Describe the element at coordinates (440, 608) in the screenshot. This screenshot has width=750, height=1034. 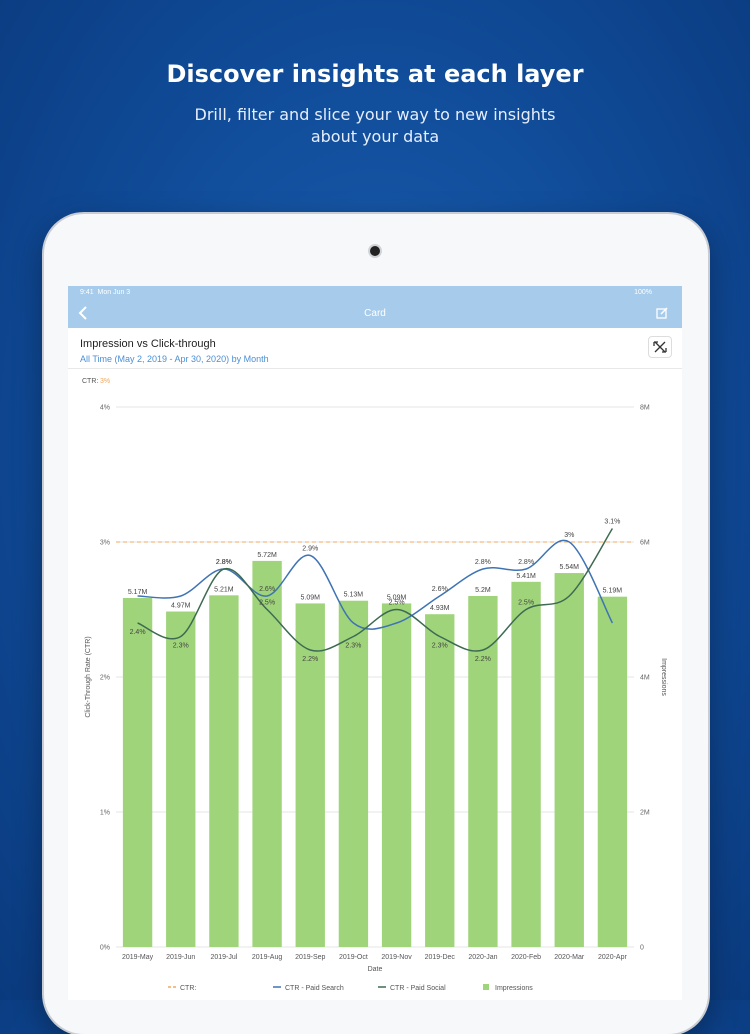
I see `bar-data-label: 4.93M` at that location.